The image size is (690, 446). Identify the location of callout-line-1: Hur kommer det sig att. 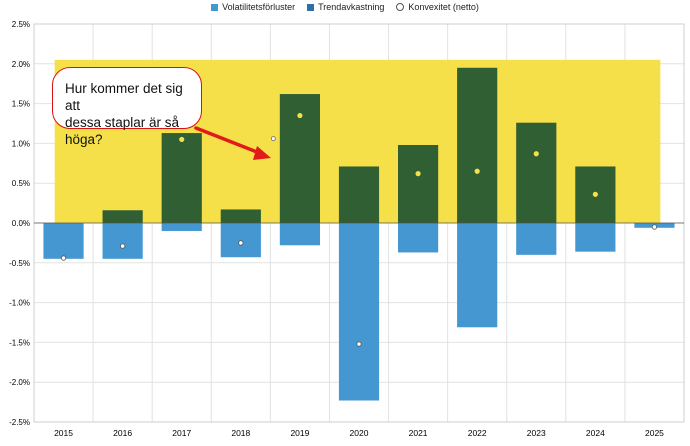
(124, 97).